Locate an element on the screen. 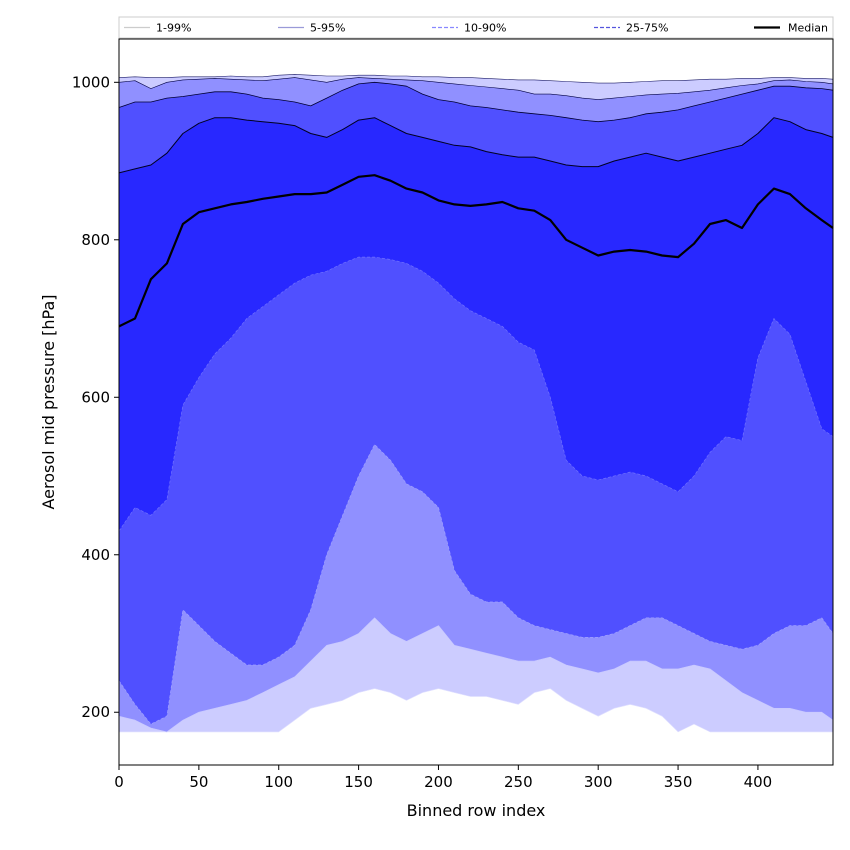 The image size is (850, 850). line-p5 is located at coordinates (476, 675).